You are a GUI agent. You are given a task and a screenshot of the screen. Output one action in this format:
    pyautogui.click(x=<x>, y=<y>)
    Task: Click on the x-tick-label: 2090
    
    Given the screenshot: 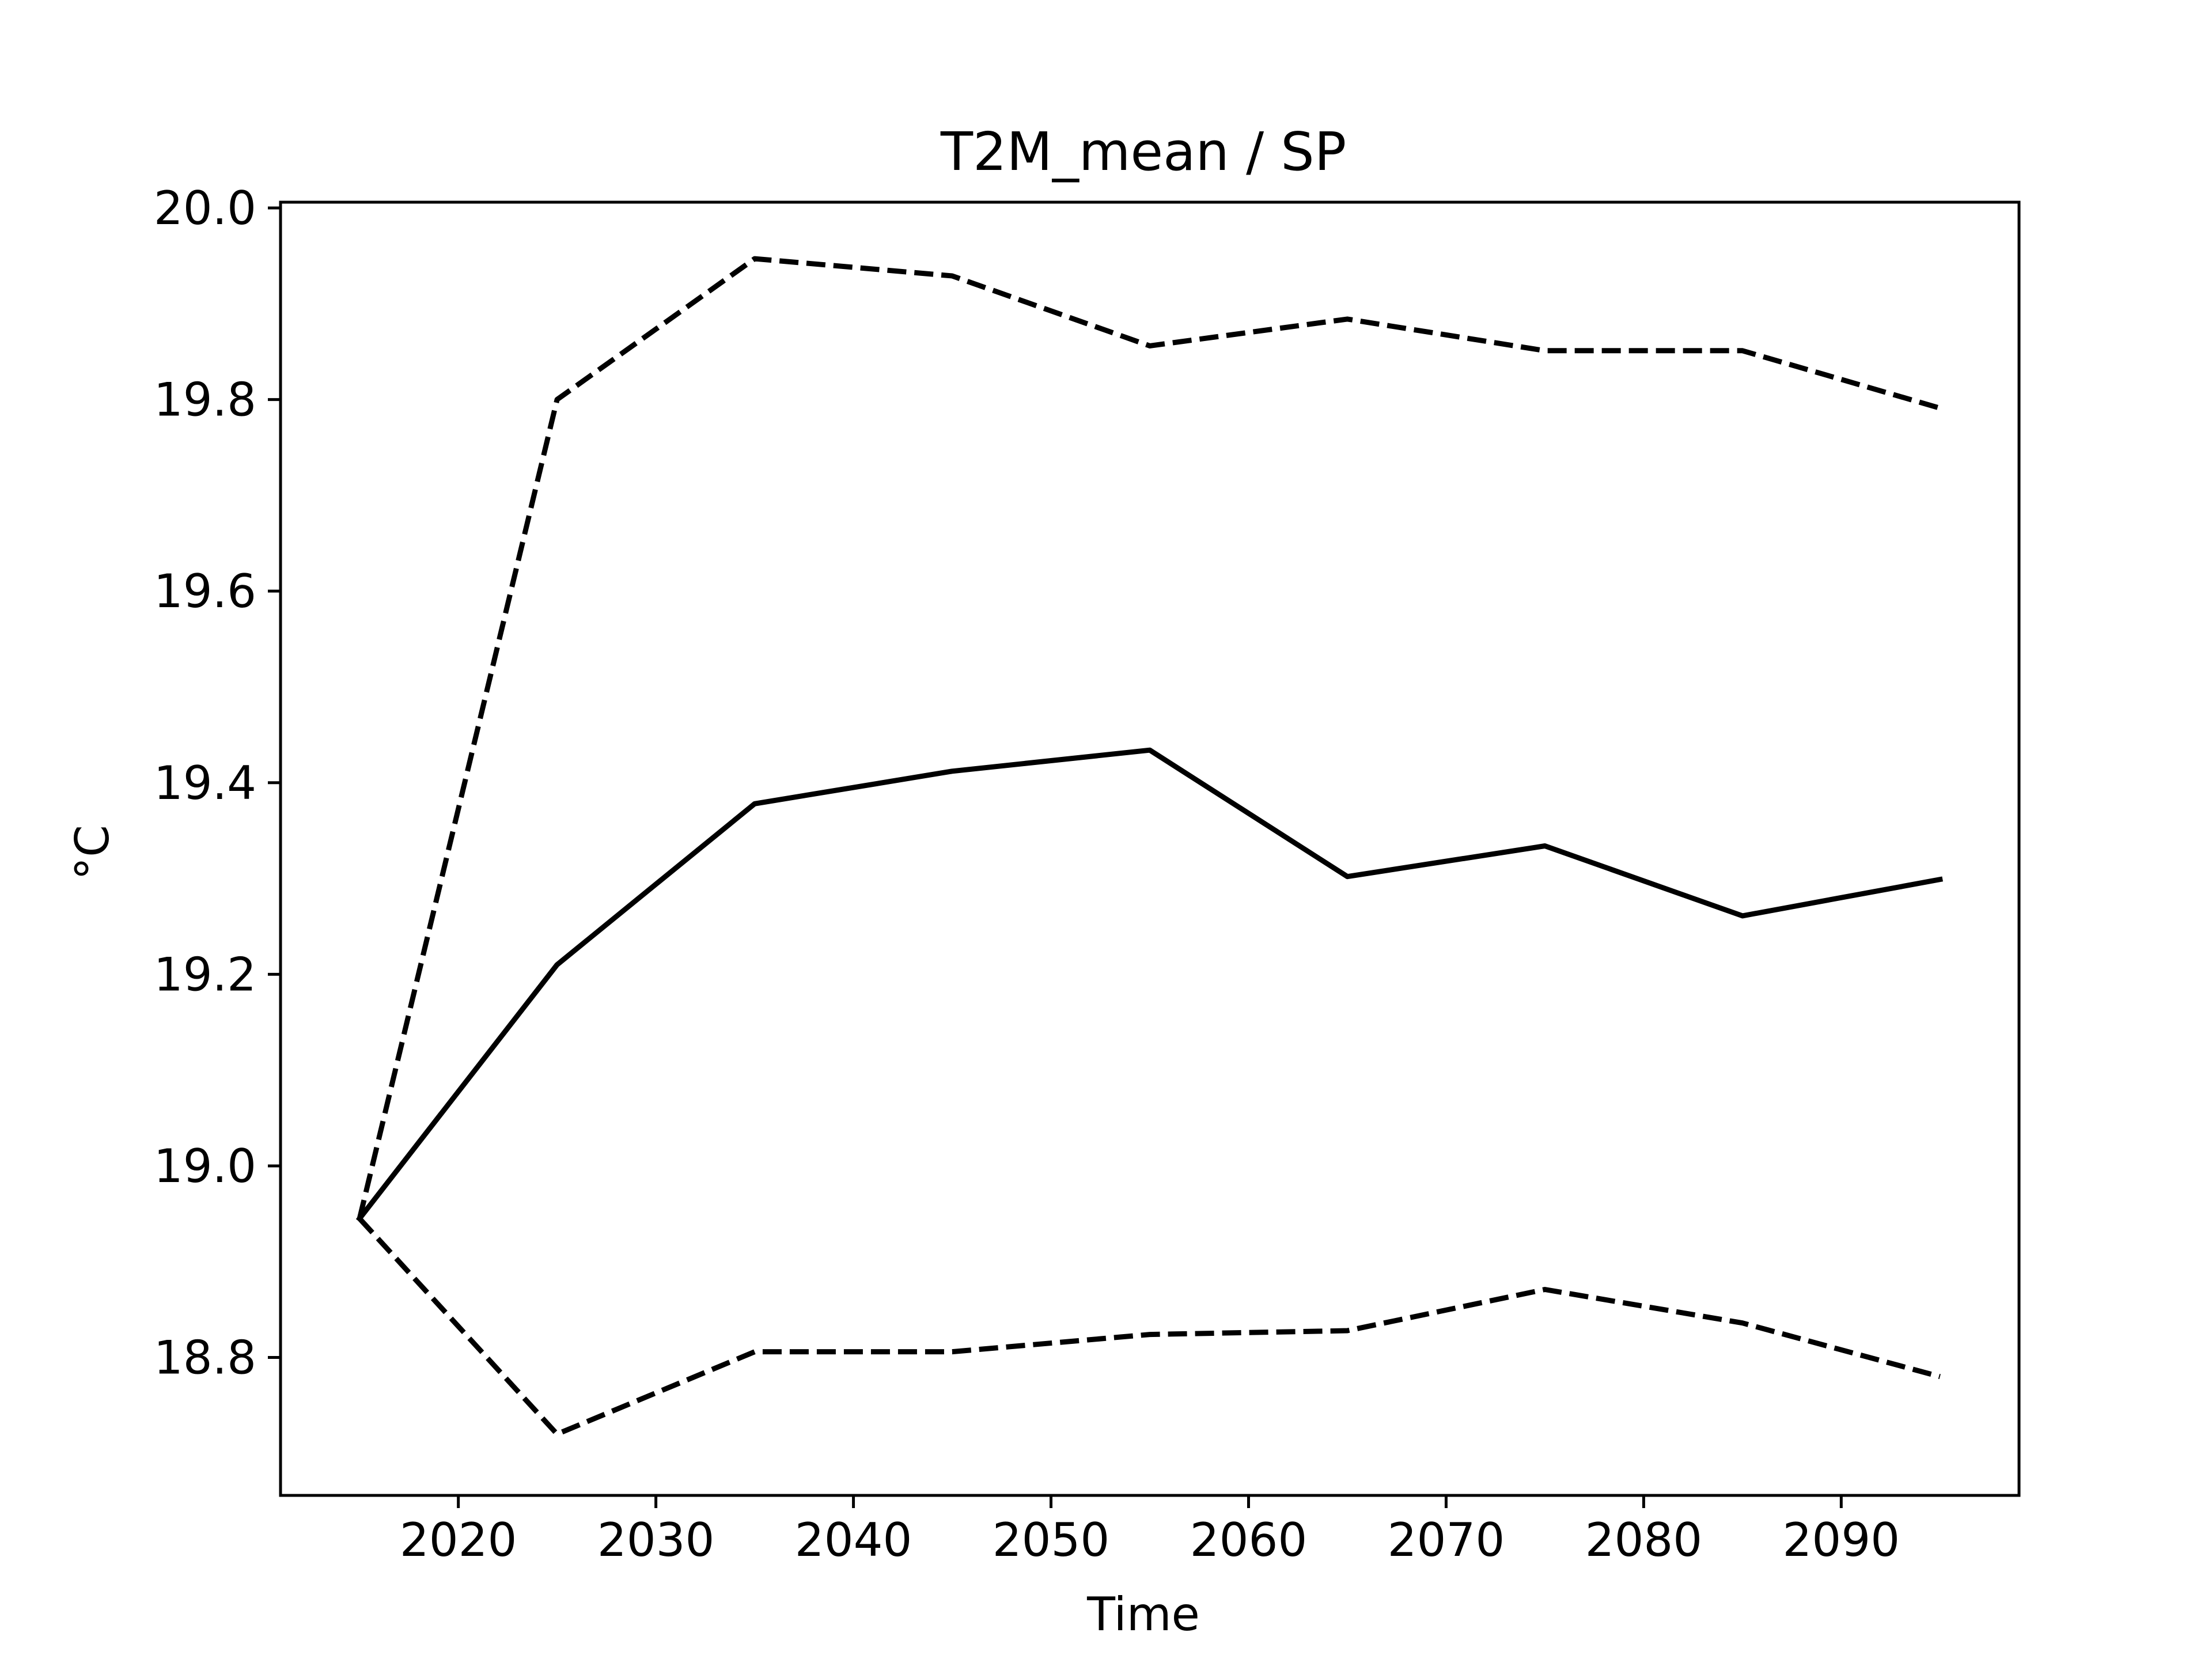 What is the action you would take?
    pyautogui.click(x=1841, y=1540)
    